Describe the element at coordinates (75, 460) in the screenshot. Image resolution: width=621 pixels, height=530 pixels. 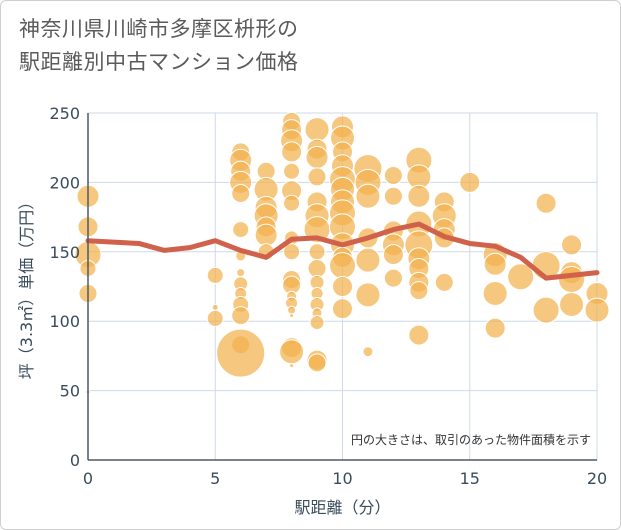
I see `y-tick-label: 0` at that location.